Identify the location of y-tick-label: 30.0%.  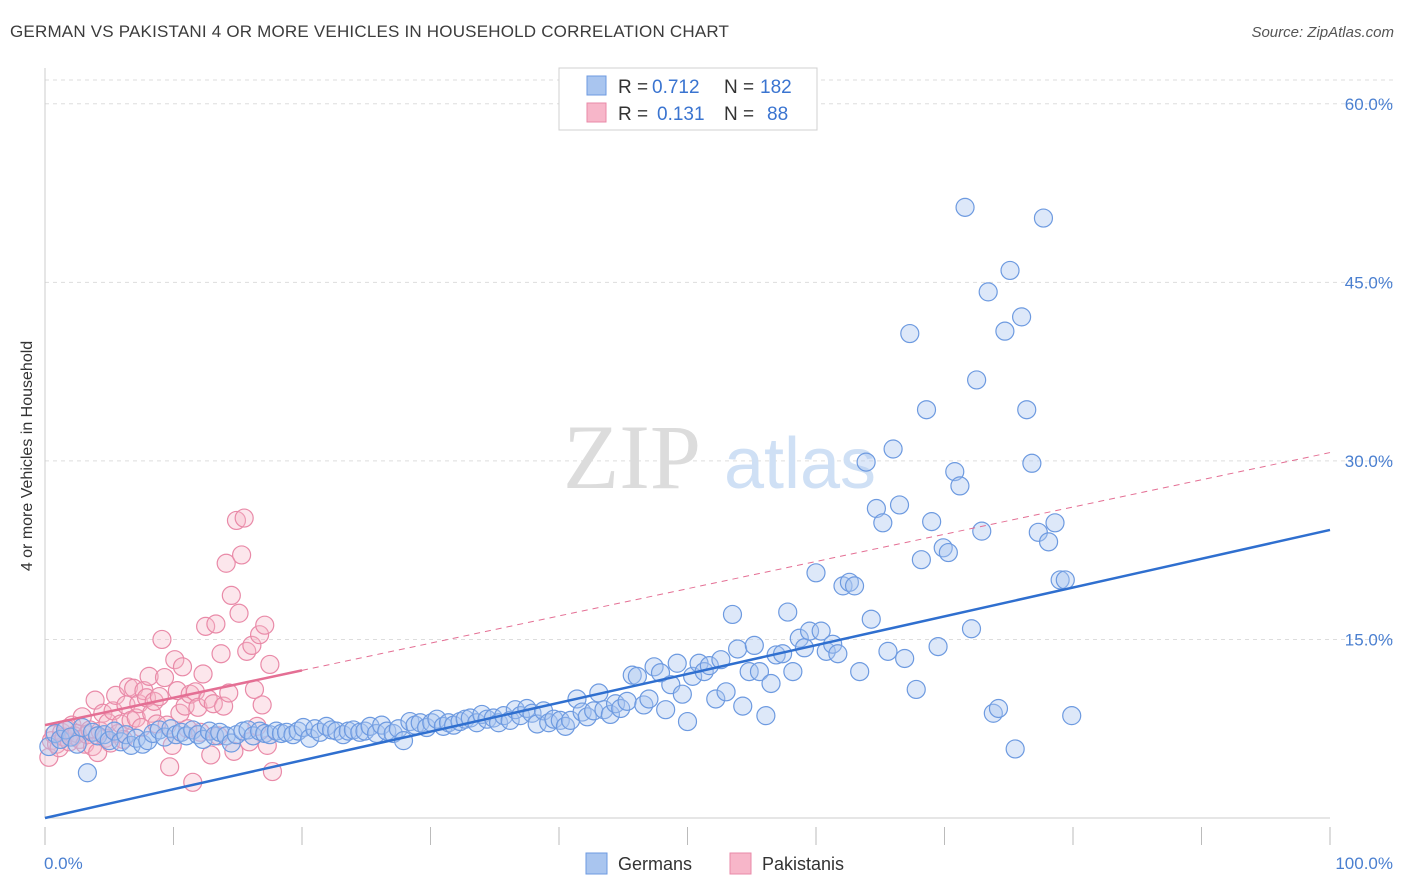
(1369, 461).